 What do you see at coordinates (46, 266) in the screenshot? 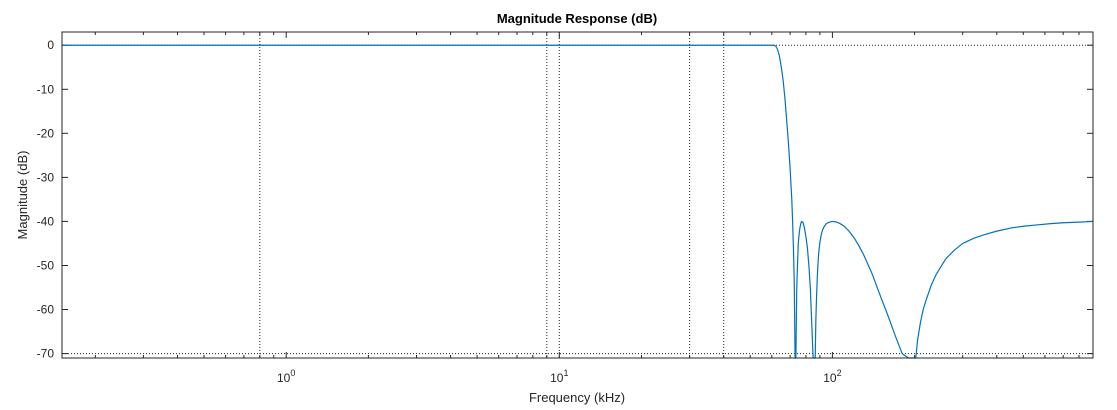
I see `y-tick-label: -50` at bounding box center [46, 266].